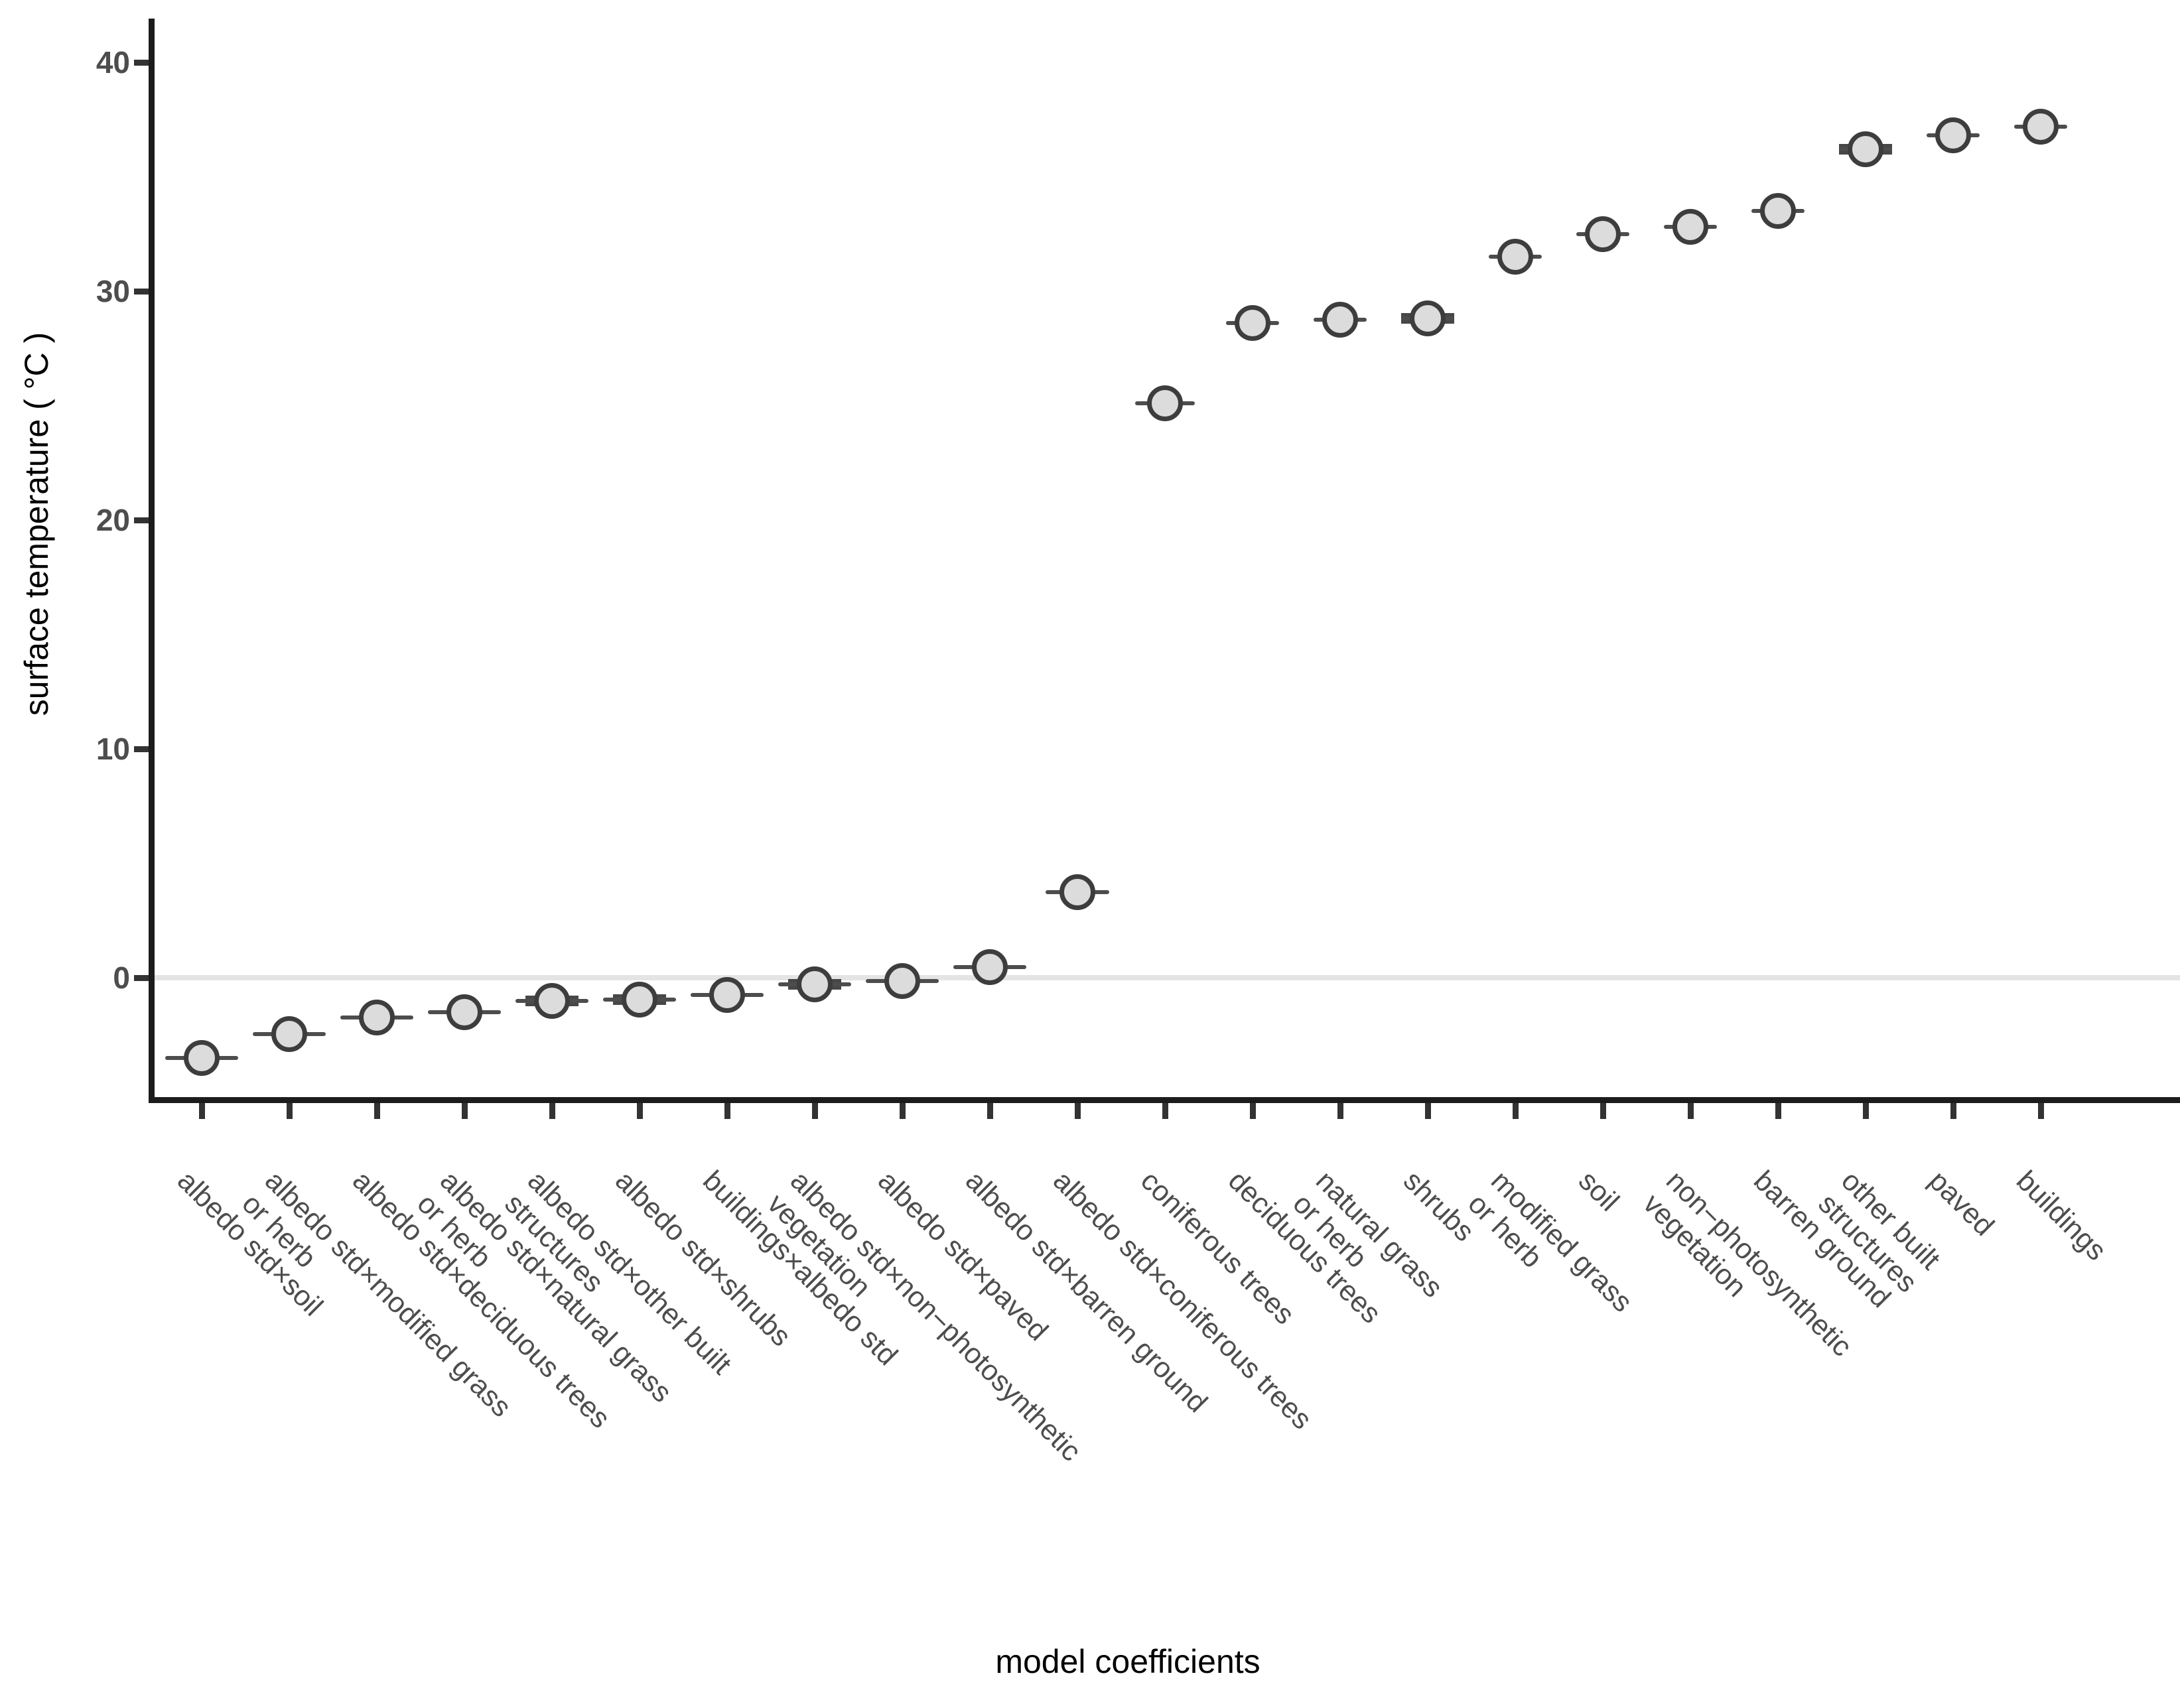 The height and width of the screenshot is (1708, 2180). I want to click on x-axis-title: model coefficients, so click(1128, 1661).